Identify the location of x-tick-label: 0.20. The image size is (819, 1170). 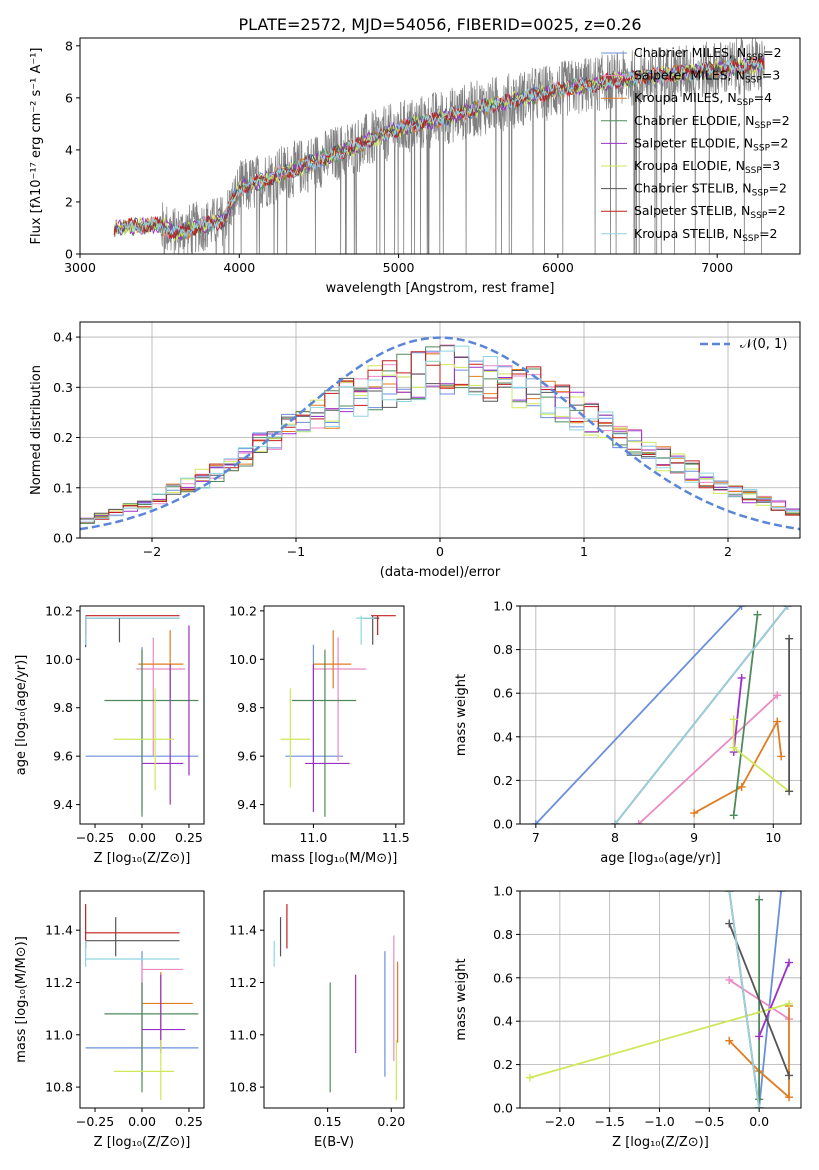
(391, 1121).